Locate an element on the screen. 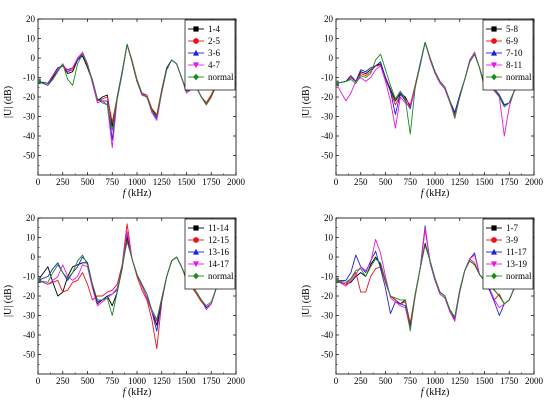 The image size is (550, 404). legend: 1-4 2-5 3-6 4-7 normal is located at coordinates (210, 55).